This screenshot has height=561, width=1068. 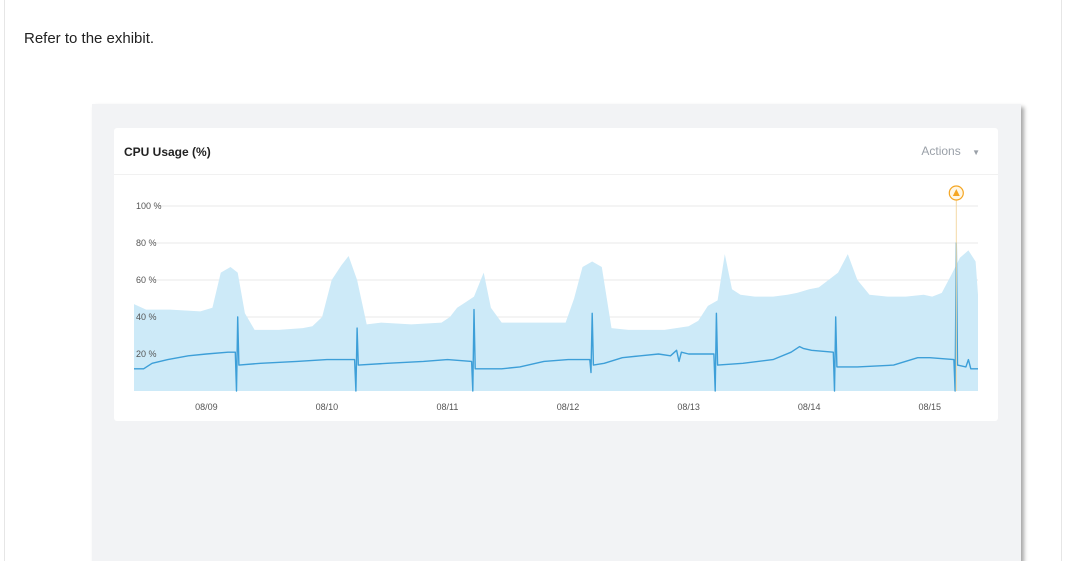 What do you see at coordinates (89, 38) in the screenshot?
I see `question-text: Refer to the exhibit.` at bounding box center [89, 38].